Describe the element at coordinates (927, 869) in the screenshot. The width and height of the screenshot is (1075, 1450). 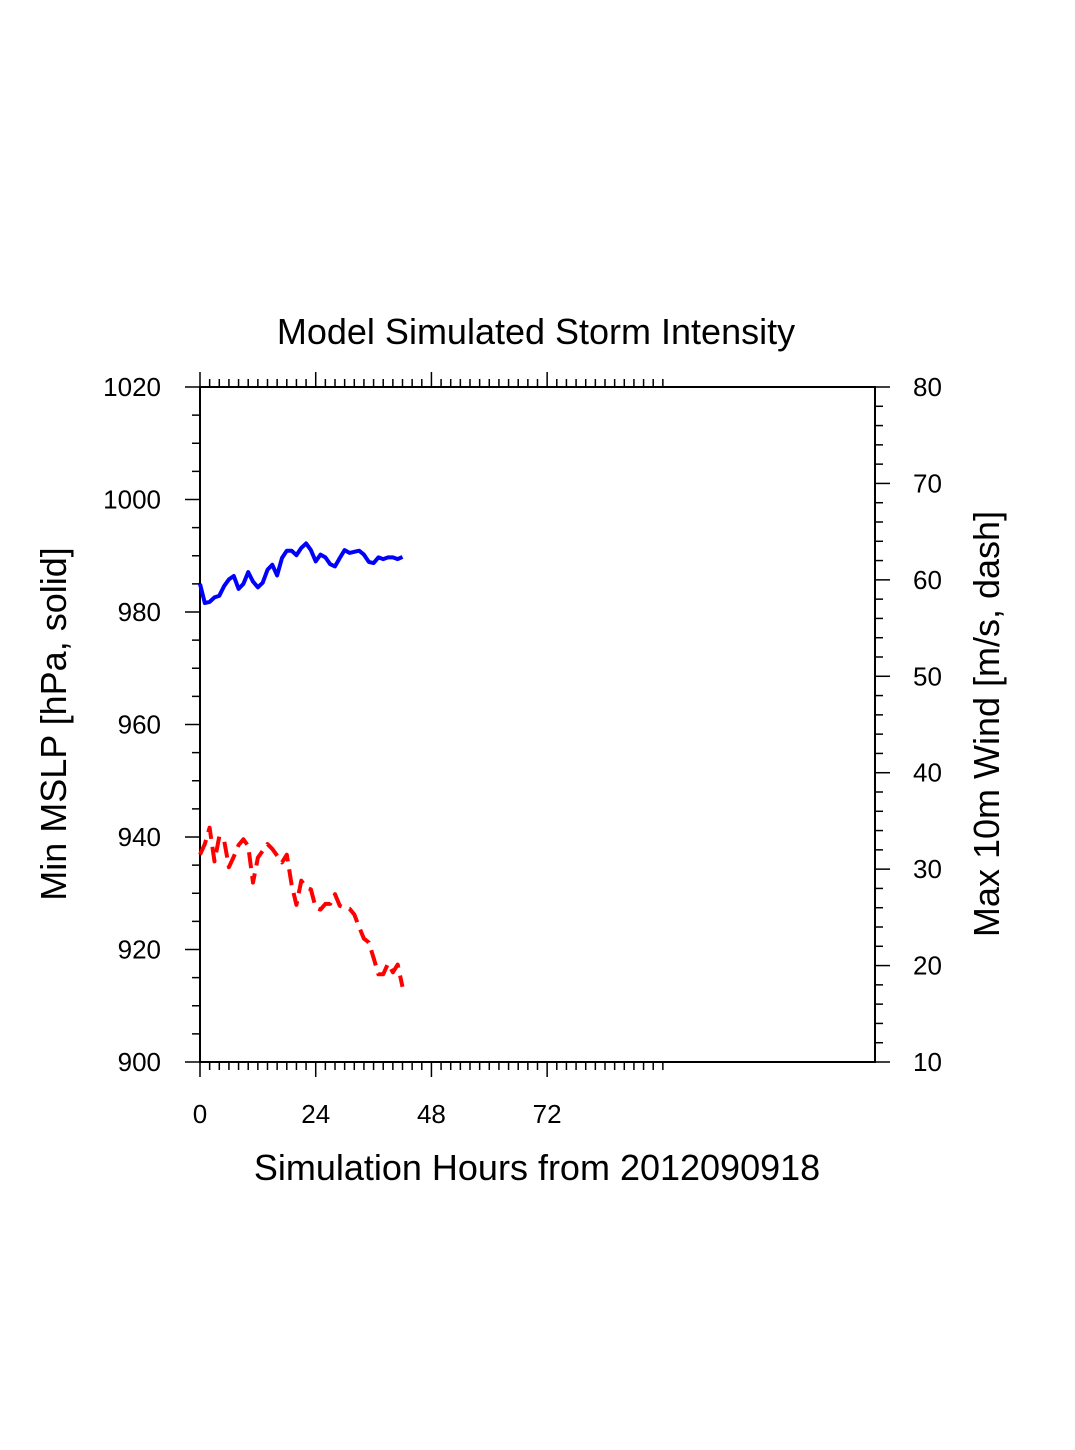
I see `y-right-tick-label: 30` at that location.